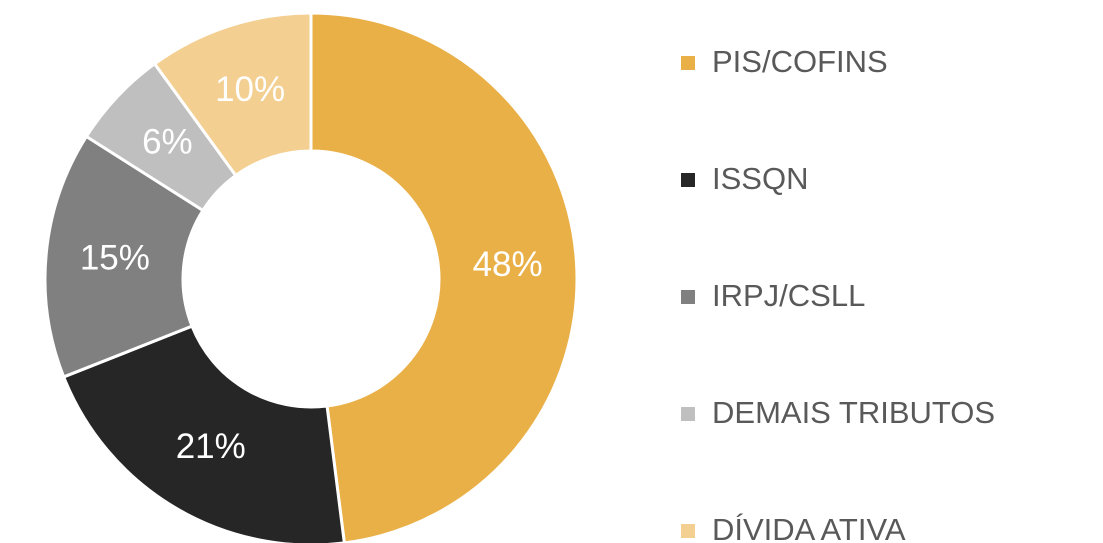  I want to click on legend-label: DÍVIDA ATIVA, so click(809, 527).